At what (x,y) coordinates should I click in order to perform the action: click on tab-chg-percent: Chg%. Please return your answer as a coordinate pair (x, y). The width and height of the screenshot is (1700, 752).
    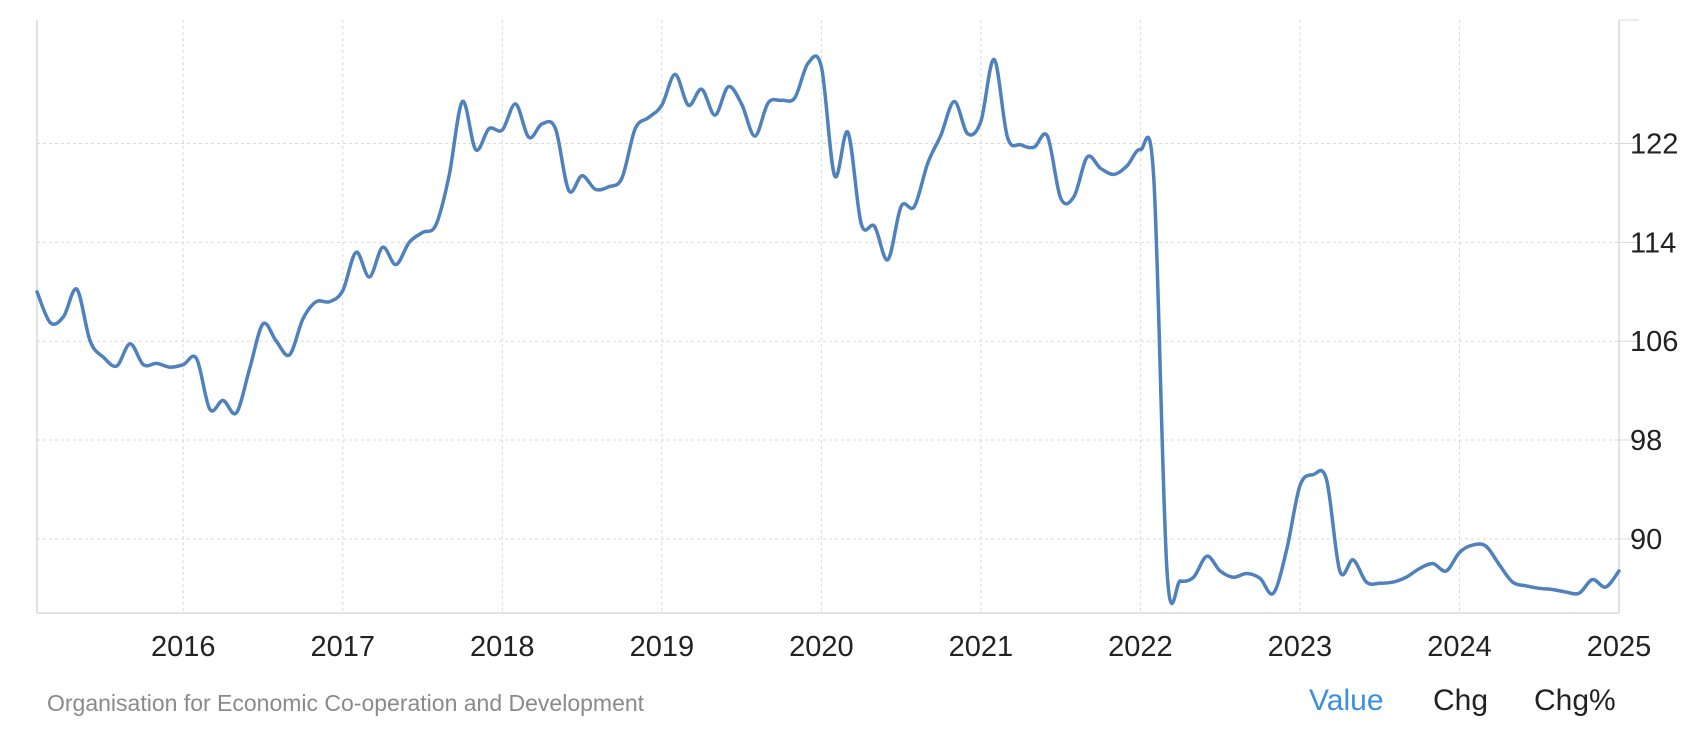
    Looking at the image, I should click on (1575, 700).